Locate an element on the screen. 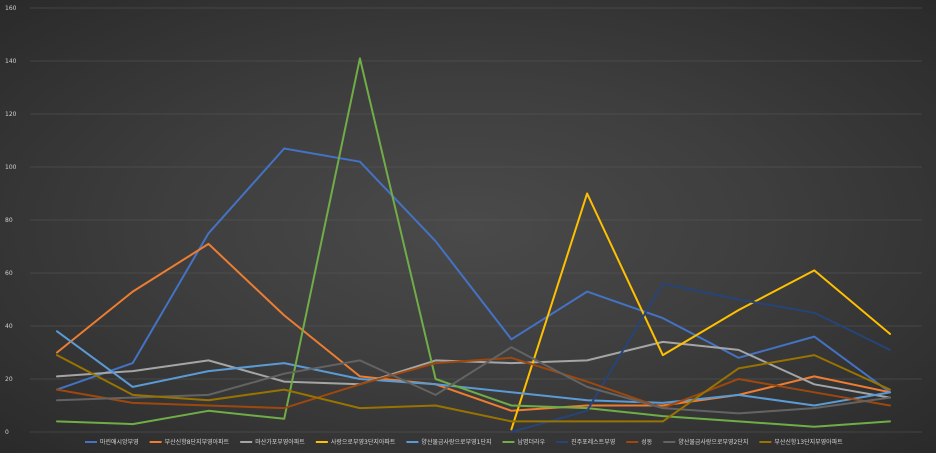  legend-item: 부산신항8단지부영아파트 is located at coordinates (189, 442).